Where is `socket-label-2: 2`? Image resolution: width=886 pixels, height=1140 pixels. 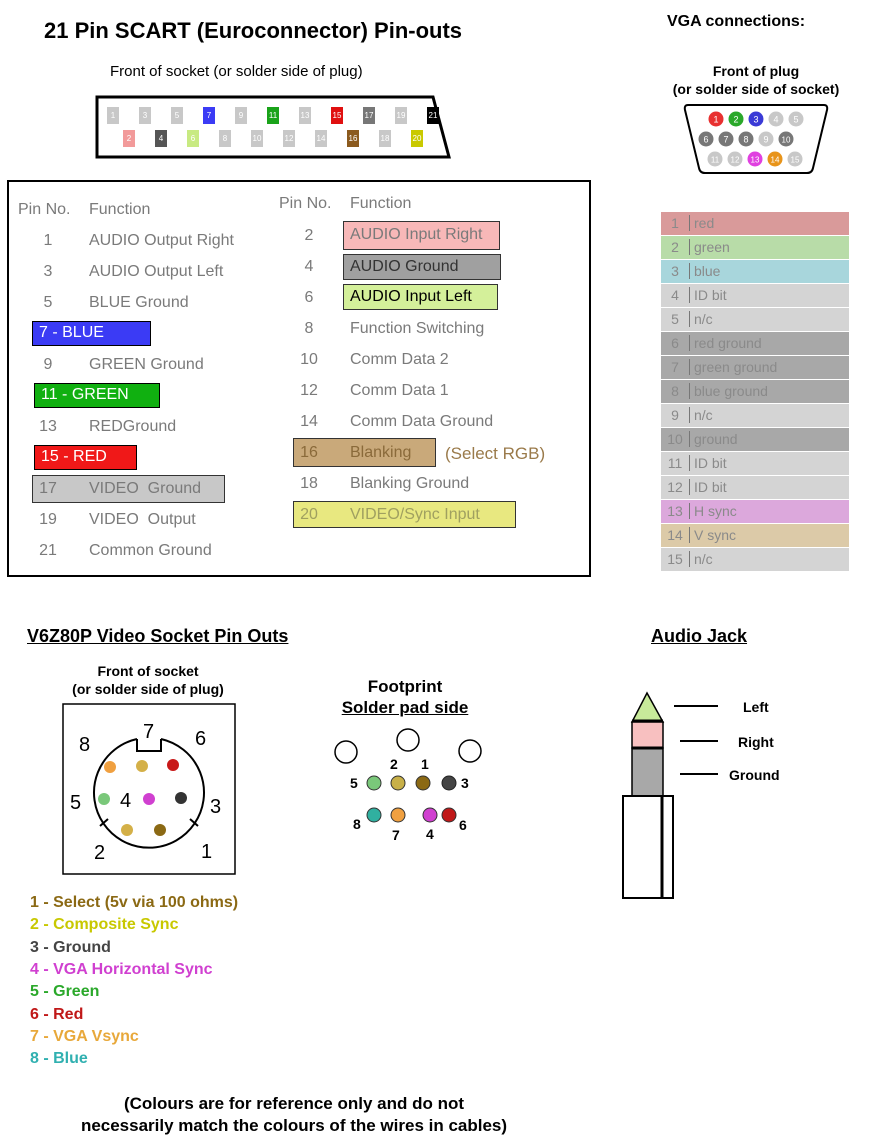
socket-label-2: 2 is located at coordinates (99, 853).